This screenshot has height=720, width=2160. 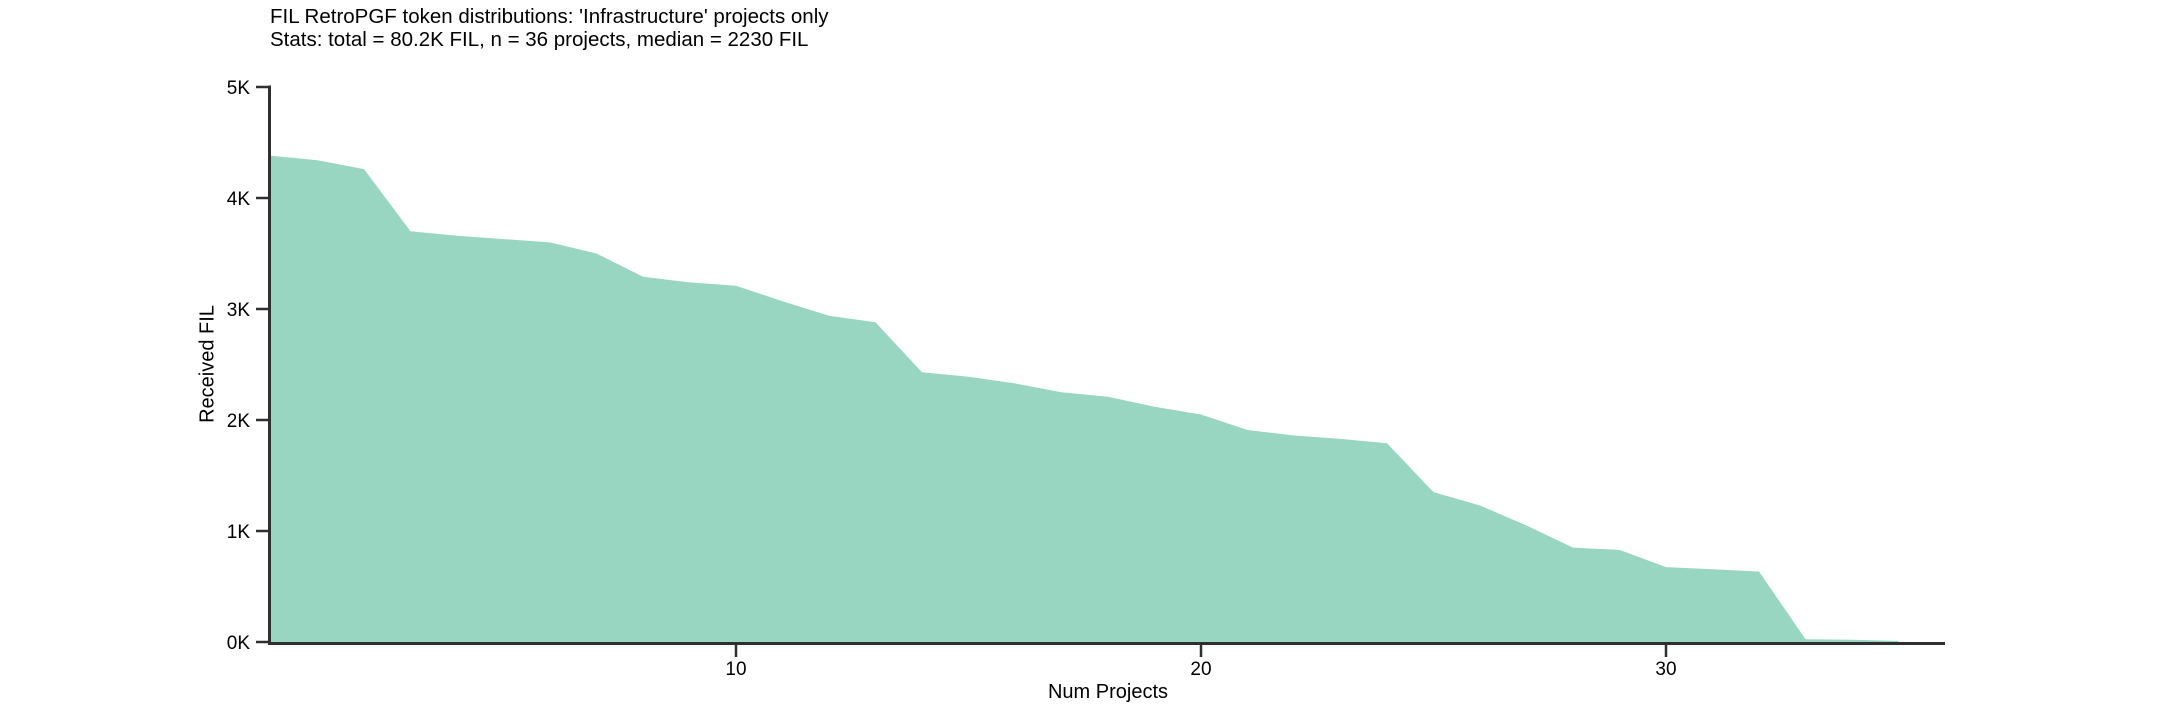 I want to click on y-axis-title: Received FIL, so click(x=207, y=364).